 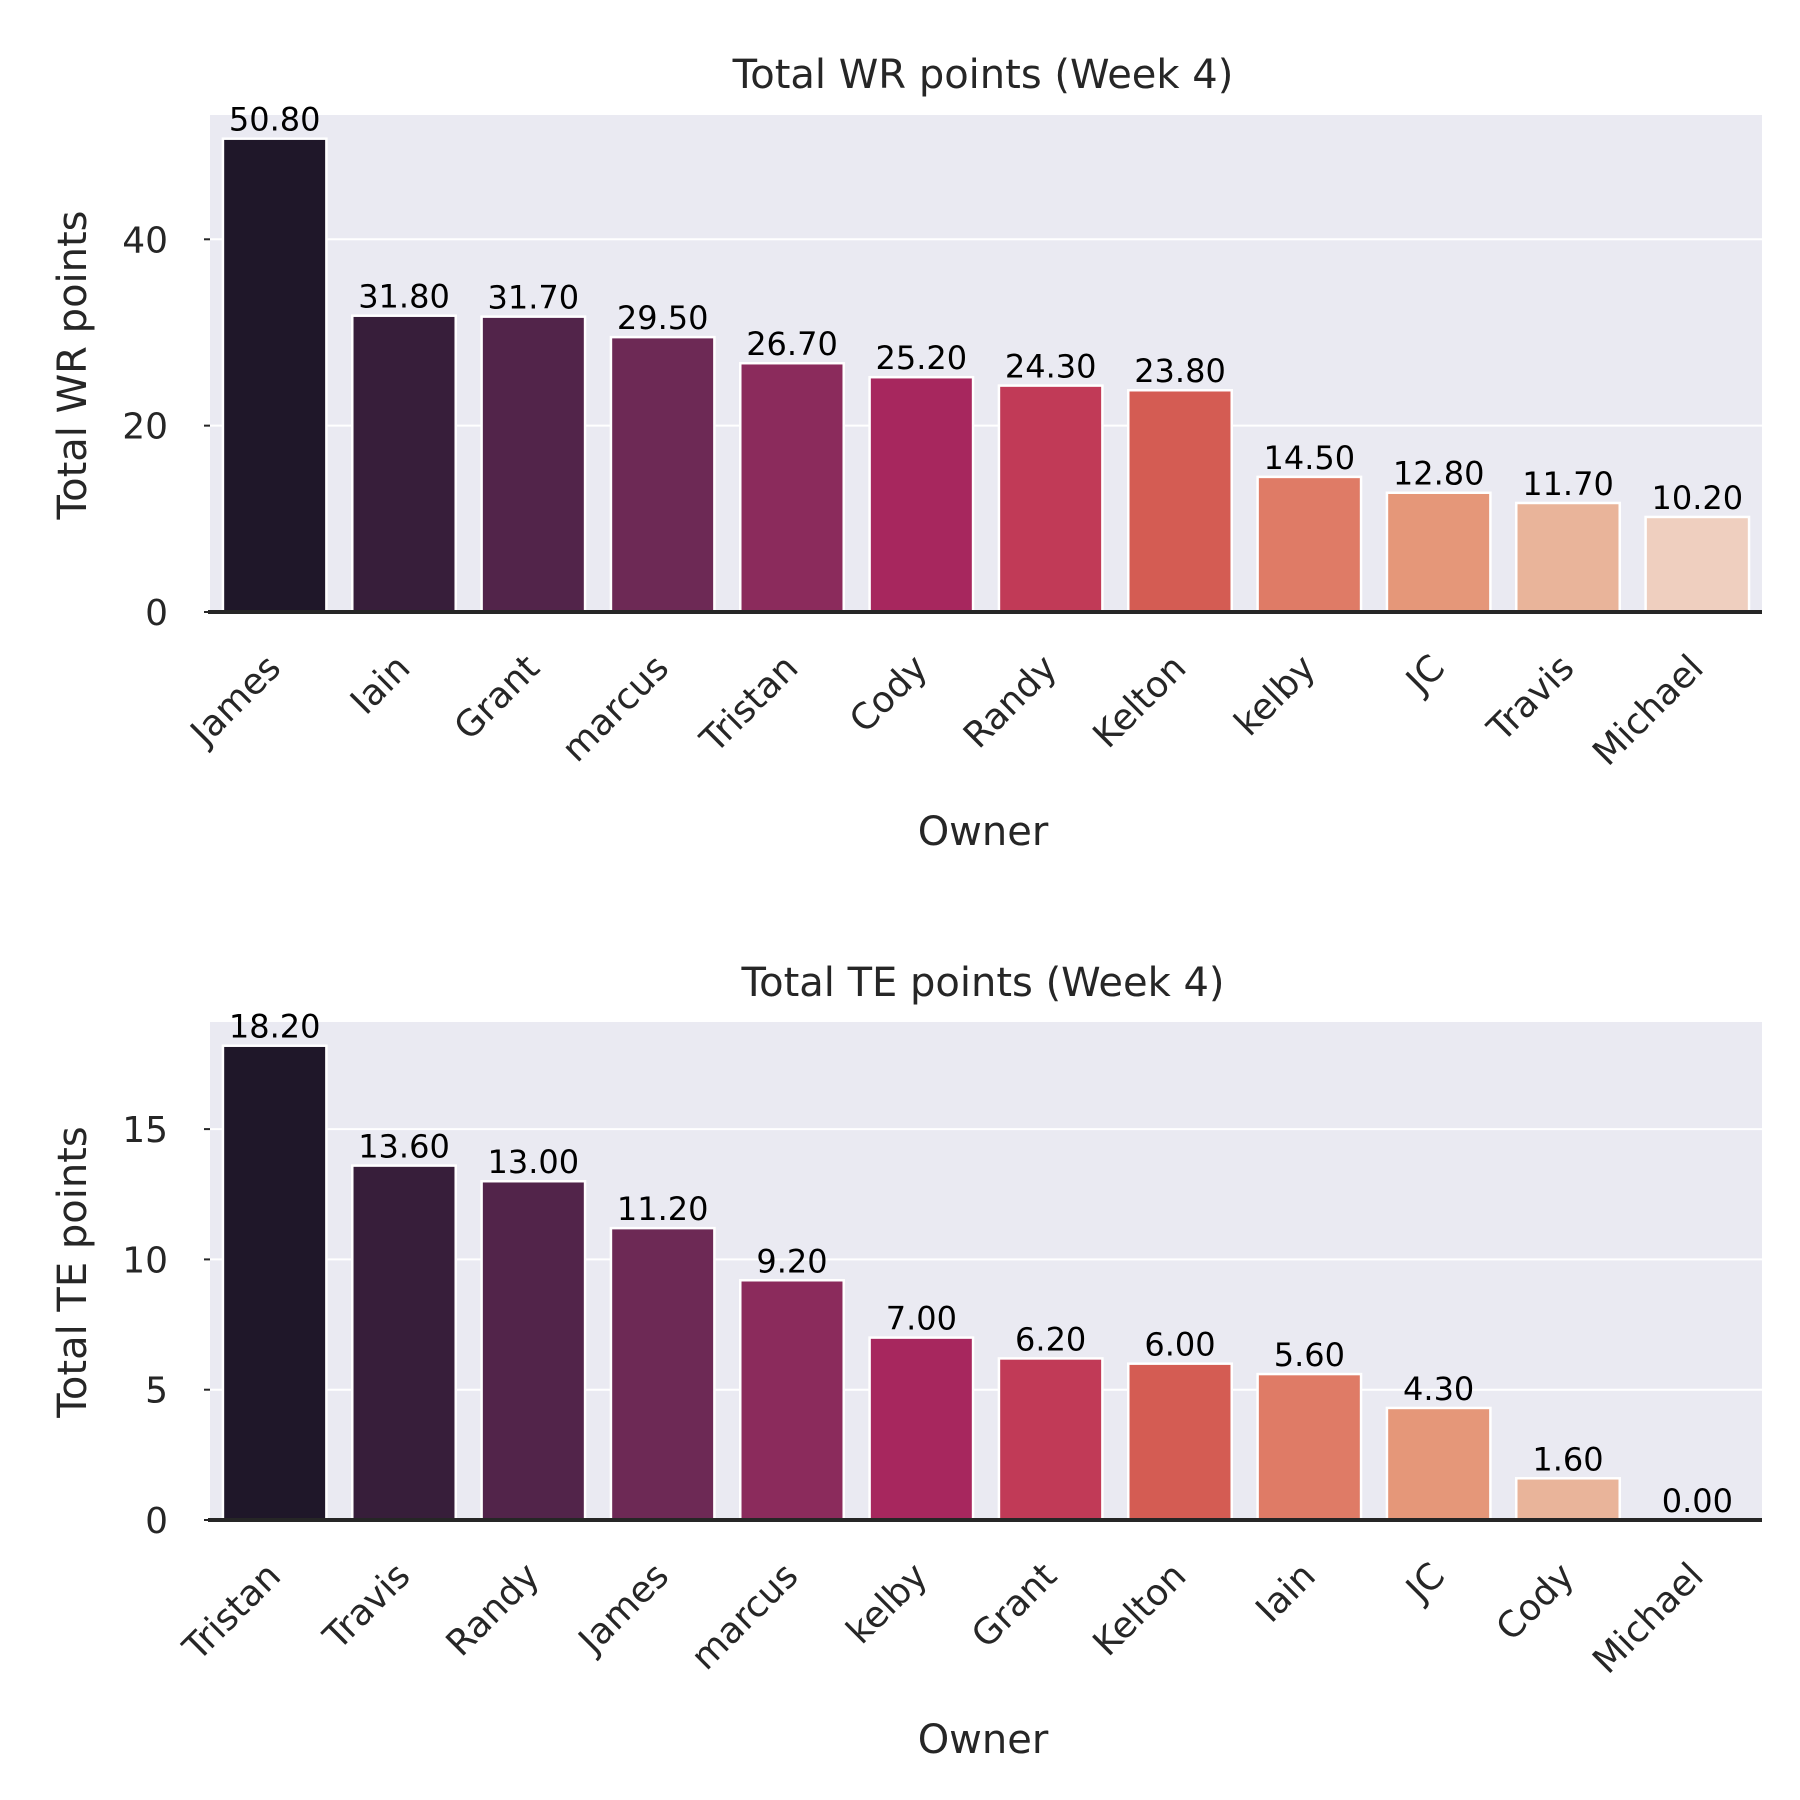 What do you see at coordinates (1180, 371) in the screenshot?
I see `bar-value-label: 23.80` at bounding box center [1180, 371].